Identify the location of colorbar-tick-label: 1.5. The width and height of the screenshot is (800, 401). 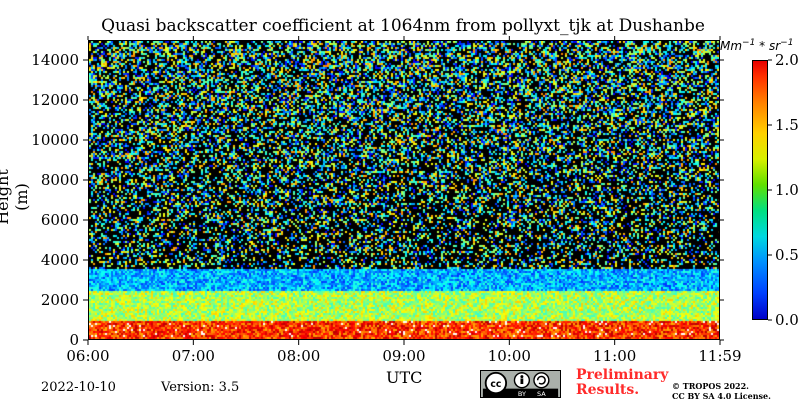
(787, 125).